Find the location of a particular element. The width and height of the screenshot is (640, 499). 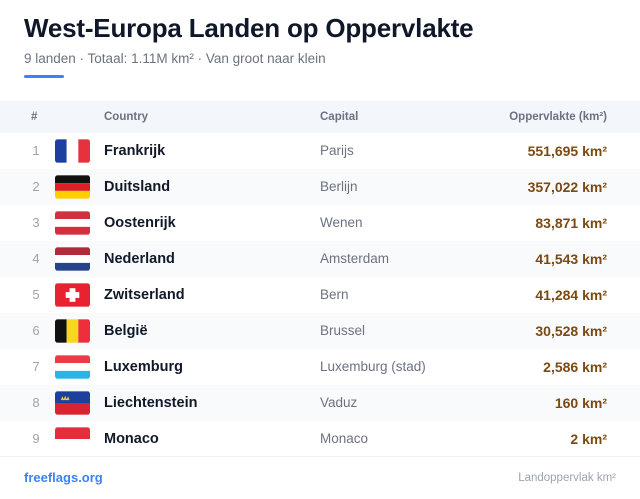

row-area: 30,528 km² is located at coordinates (571, 331).